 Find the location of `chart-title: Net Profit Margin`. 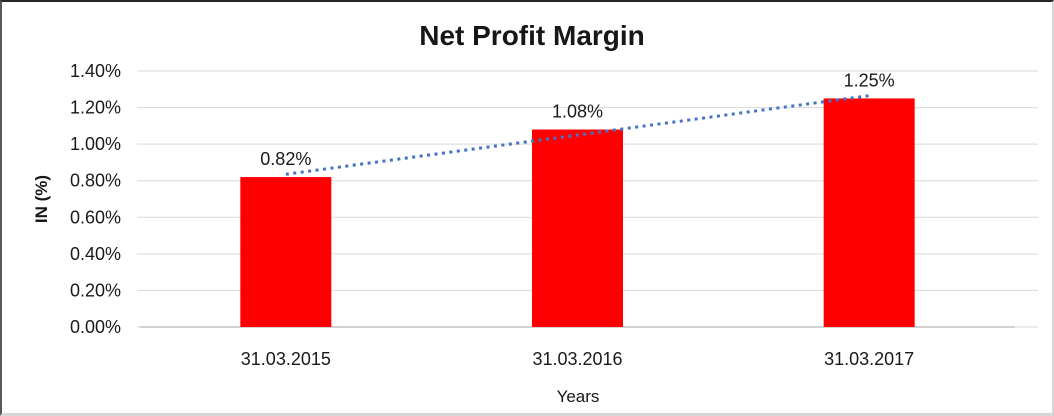

chart-title: Net Profit Margin is located at coordinates (532, 35).